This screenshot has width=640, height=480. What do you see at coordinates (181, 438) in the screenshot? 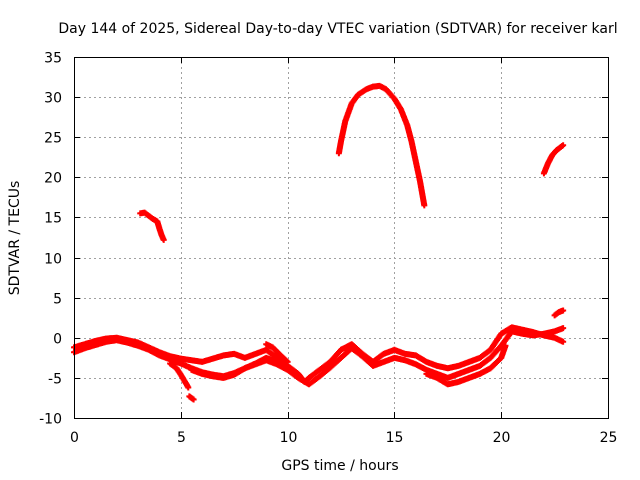
I see `x-tick-label: 5` at bounding box center [181, 438].